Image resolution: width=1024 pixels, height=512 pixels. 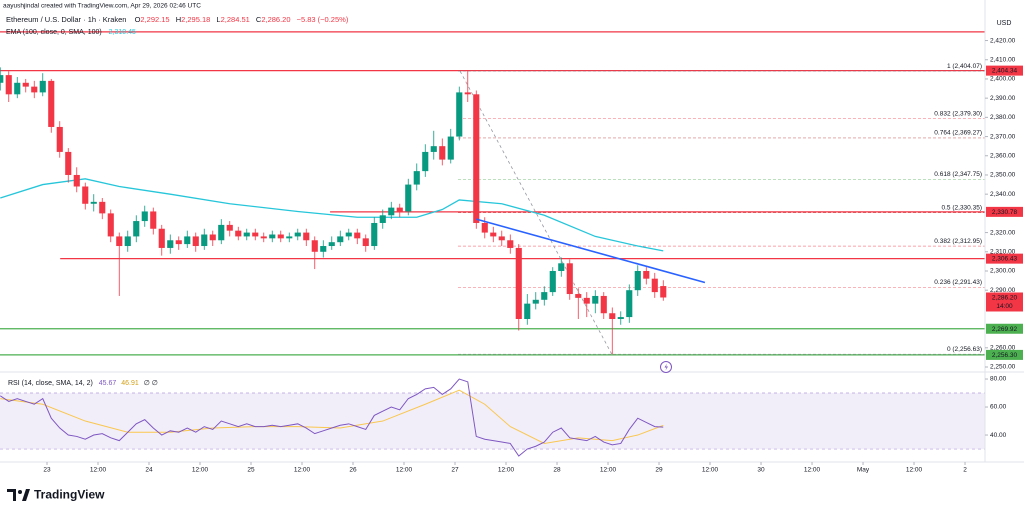 What do you see at coordinates (1003, 348) in the screenshot?
I see `y-tick-label: 2,260.00` at bounding box center [1003, 348].